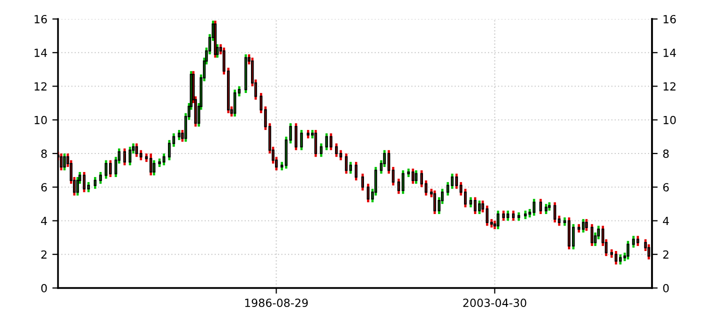 The width and height of the screenshot is (710, 325). I want to click on y-tick-label: 0, so click(44, 288).